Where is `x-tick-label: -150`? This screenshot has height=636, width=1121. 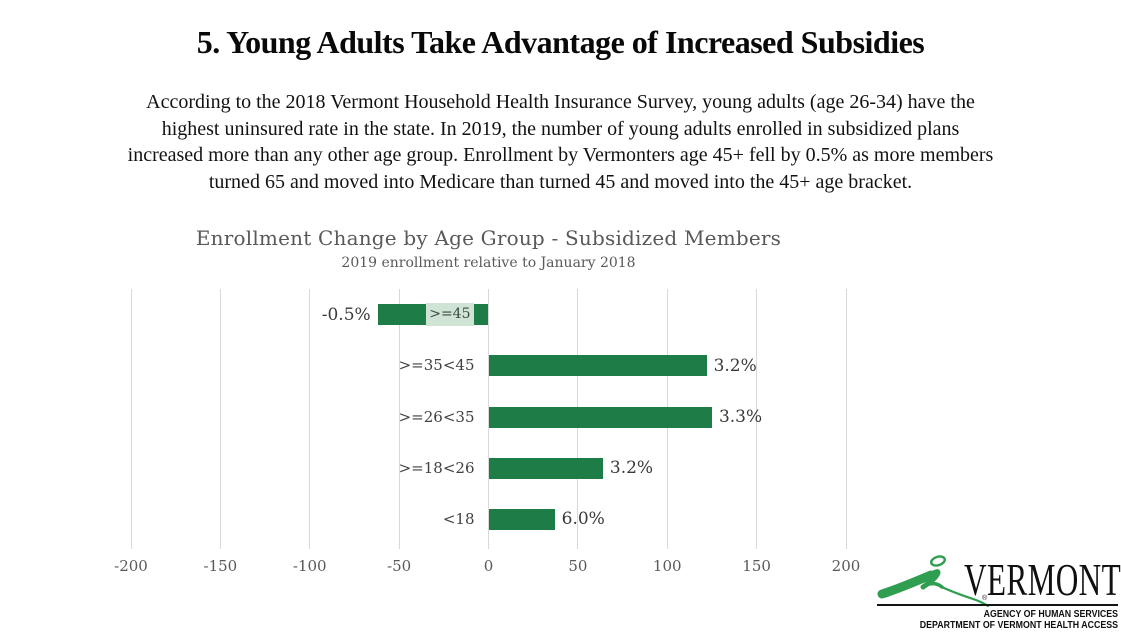 x-tick-label: -150 is located at coordinates (220, 566).